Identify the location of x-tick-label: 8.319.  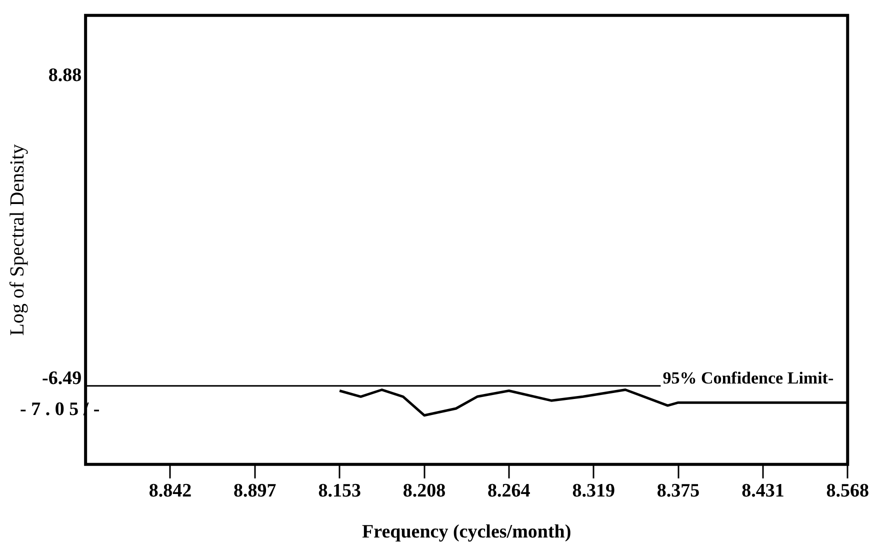
(593, 491).